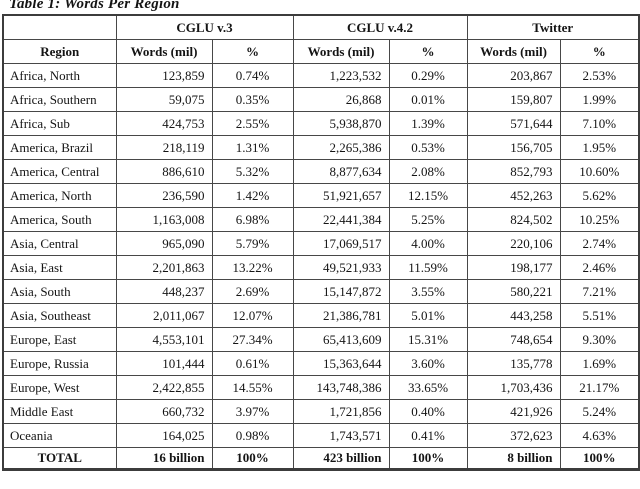  Describe the element at coordinates (341, 147) in the screenshot. I see `words-cell: 2,265,386` at that location.